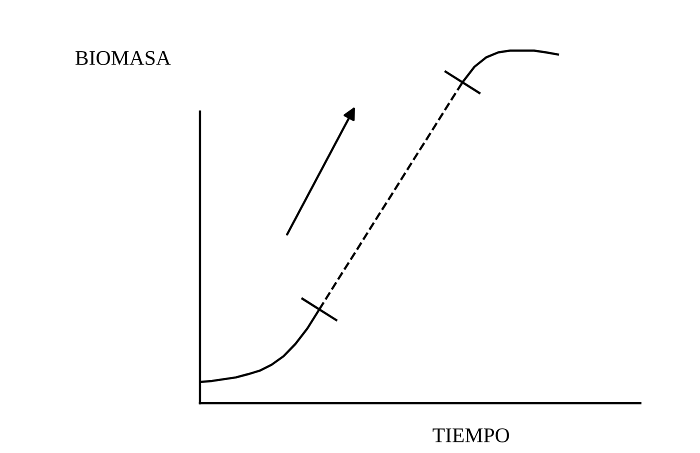  What do you see at coordinates (471, 435) in the screenshot?
I see `x-axis-title: TIEMPO` at bounding box center [471, 435].